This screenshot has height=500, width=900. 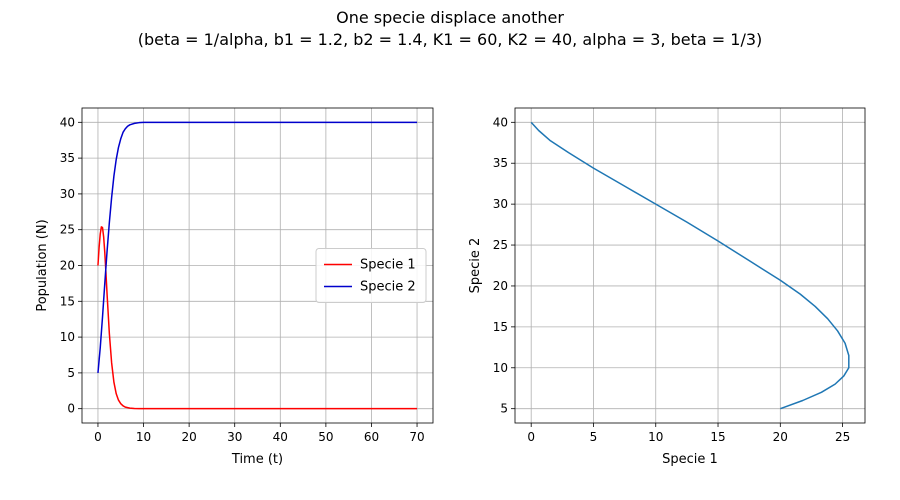 I want to click on legend-label: Specie 2, so click(x=388, y=287).